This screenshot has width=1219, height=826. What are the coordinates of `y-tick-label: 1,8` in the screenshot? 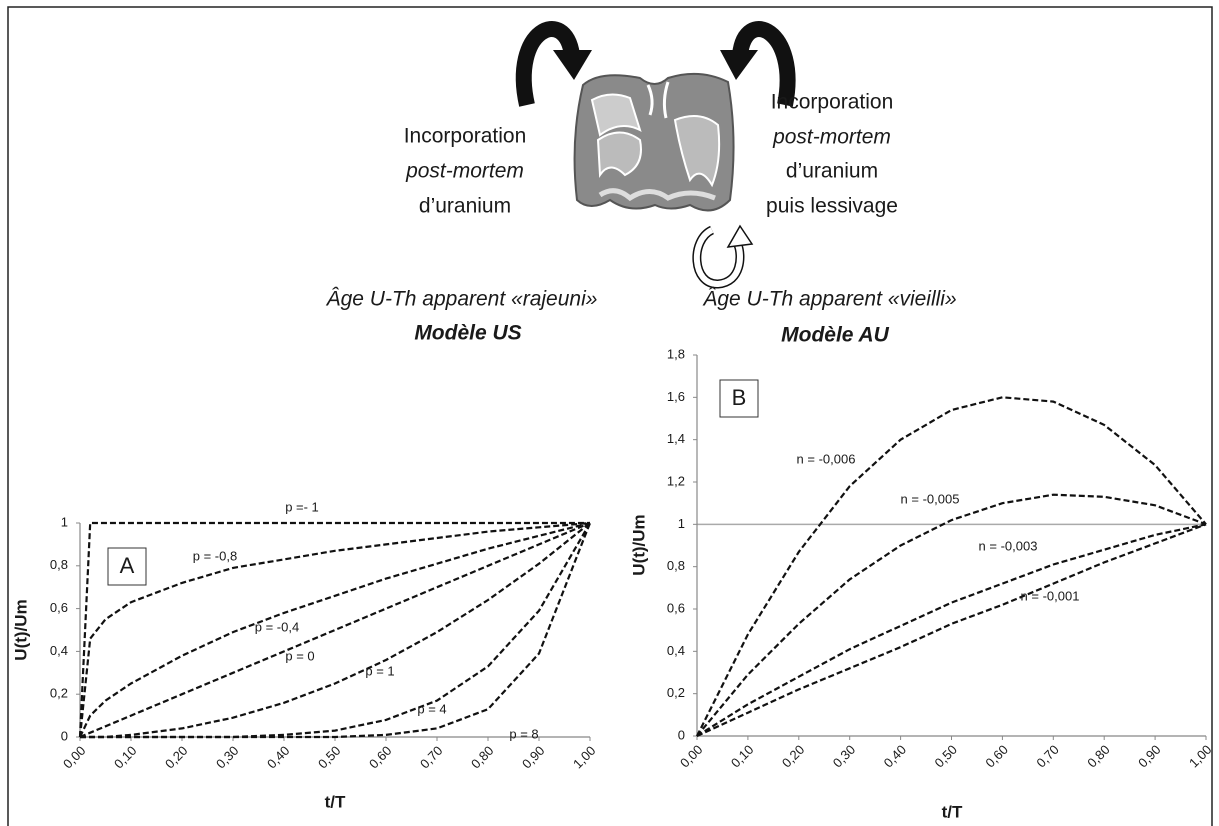 It's located at (676, 353).